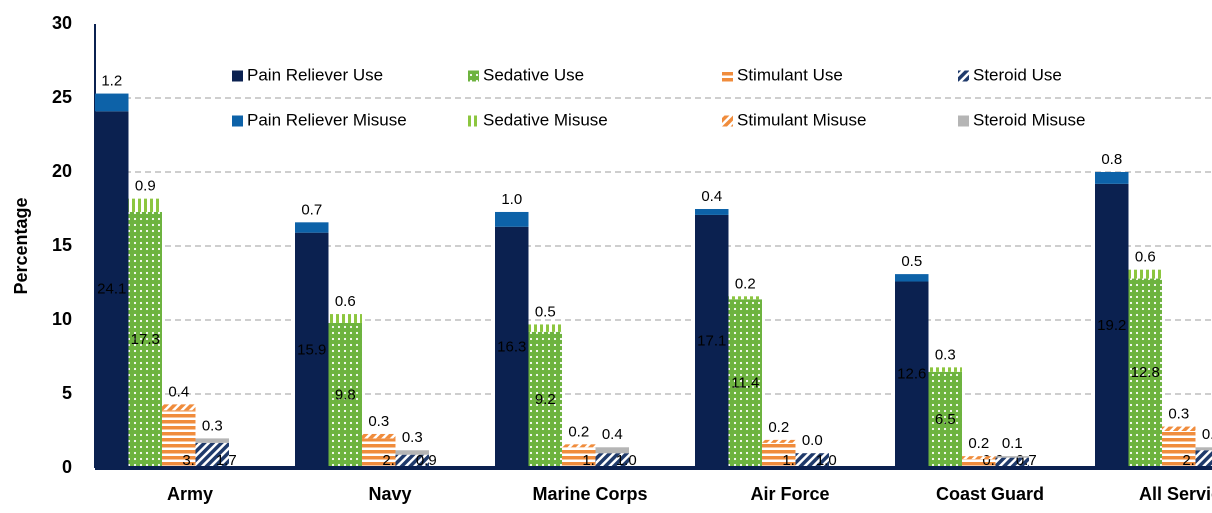 This screenshot has height=513, width=1212. I want to click on value-label: 9.2, so click(545, 399).